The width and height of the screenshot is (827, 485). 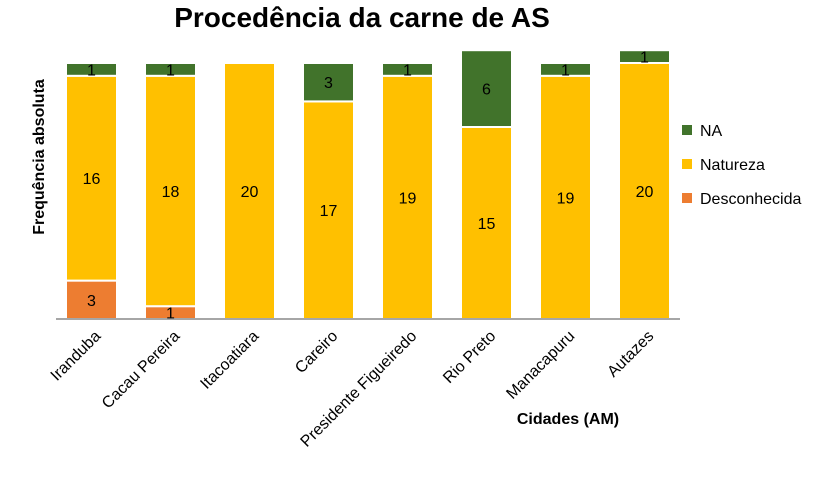 I want to click on data-label-na-autazes: 1, so click(x=644, y=58).